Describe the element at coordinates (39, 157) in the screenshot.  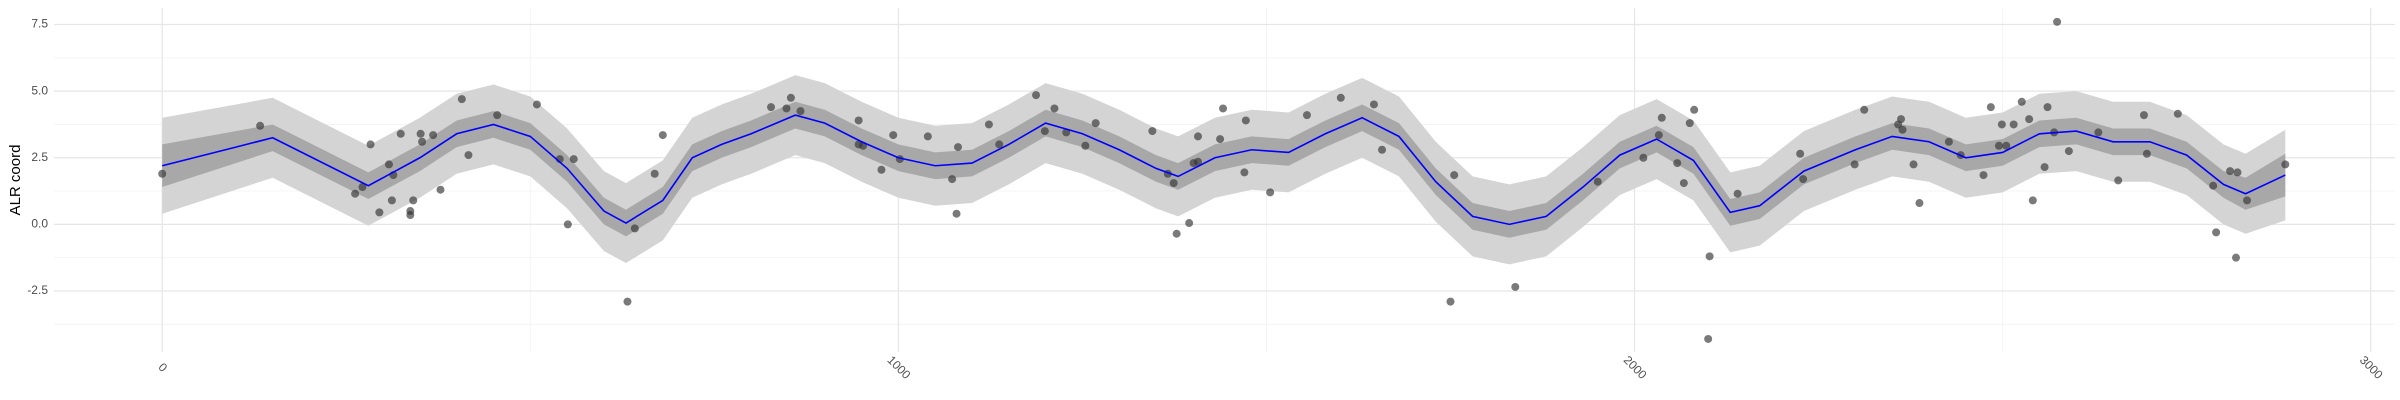
I see `y-tick-label: 2.5` at that location.